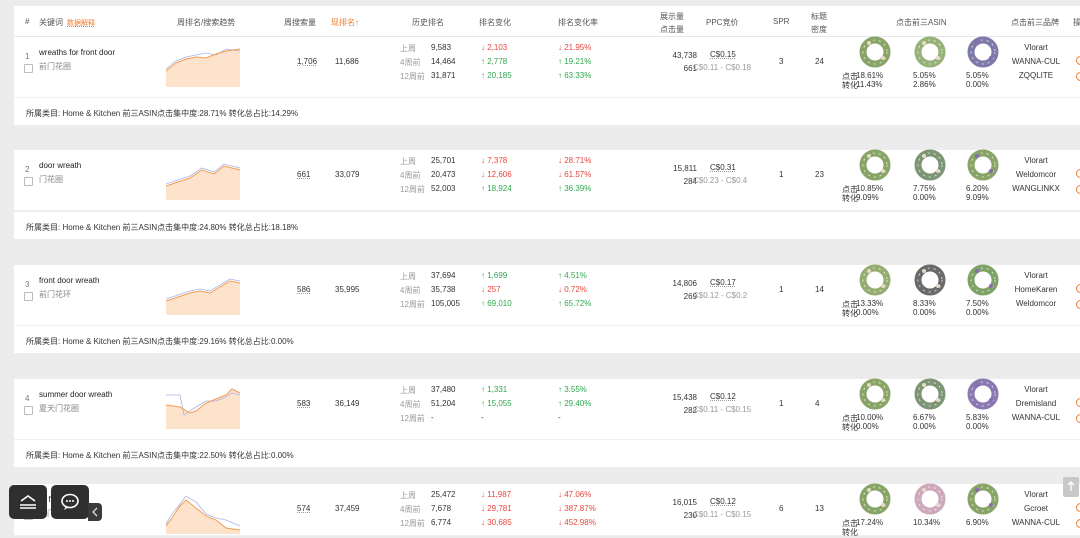 Image resolution: width=1080 pixels, height=538 pixels. I want to click on brand-name: ZQQLITE, so click(1036, 75).